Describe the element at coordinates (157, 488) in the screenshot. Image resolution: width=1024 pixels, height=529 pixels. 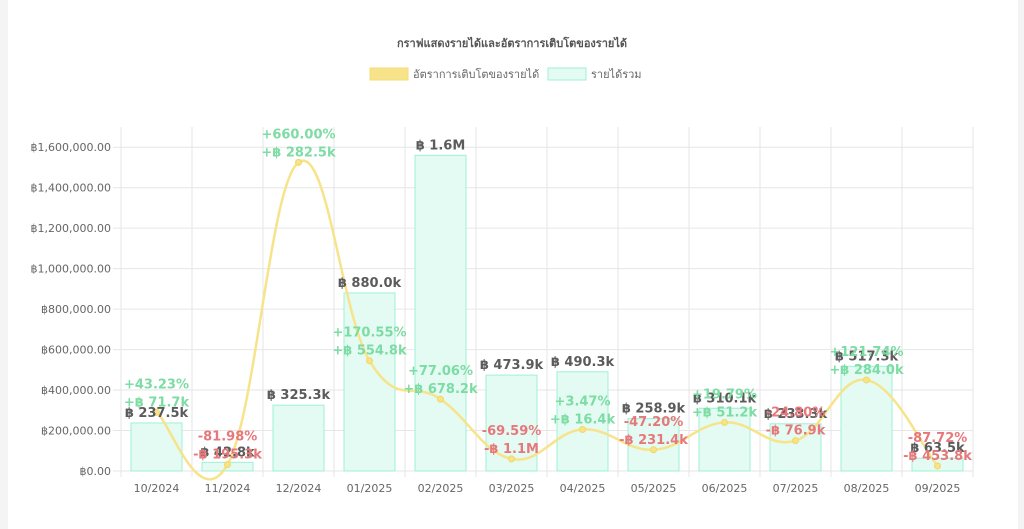
I see `x-tick-label: 10/2024` at that location.